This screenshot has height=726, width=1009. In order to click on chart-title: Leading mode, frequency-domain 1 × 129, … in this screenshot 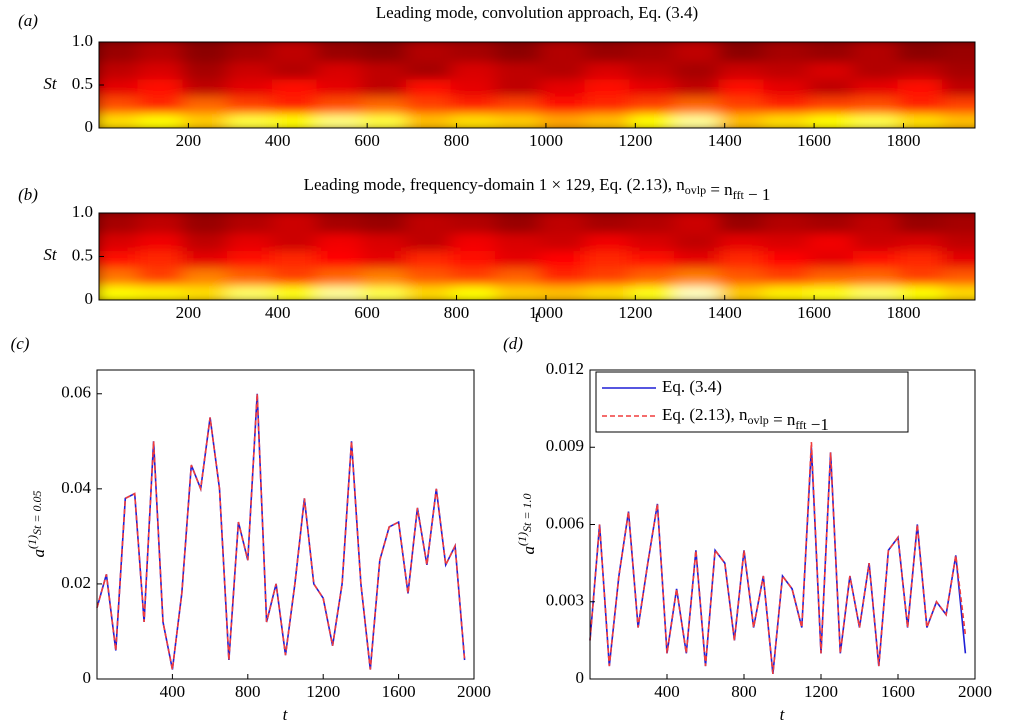, I will do `click(537, 189)`.